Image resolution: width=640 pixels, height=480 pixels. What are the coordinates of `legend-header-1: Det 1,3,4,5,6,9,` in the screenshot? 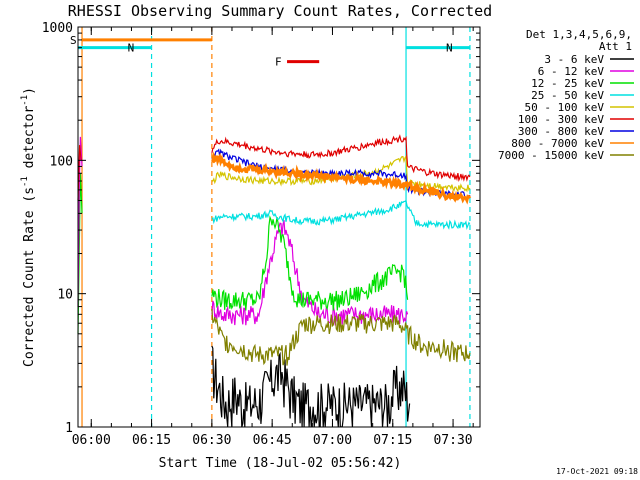 It's located at (579, 34).